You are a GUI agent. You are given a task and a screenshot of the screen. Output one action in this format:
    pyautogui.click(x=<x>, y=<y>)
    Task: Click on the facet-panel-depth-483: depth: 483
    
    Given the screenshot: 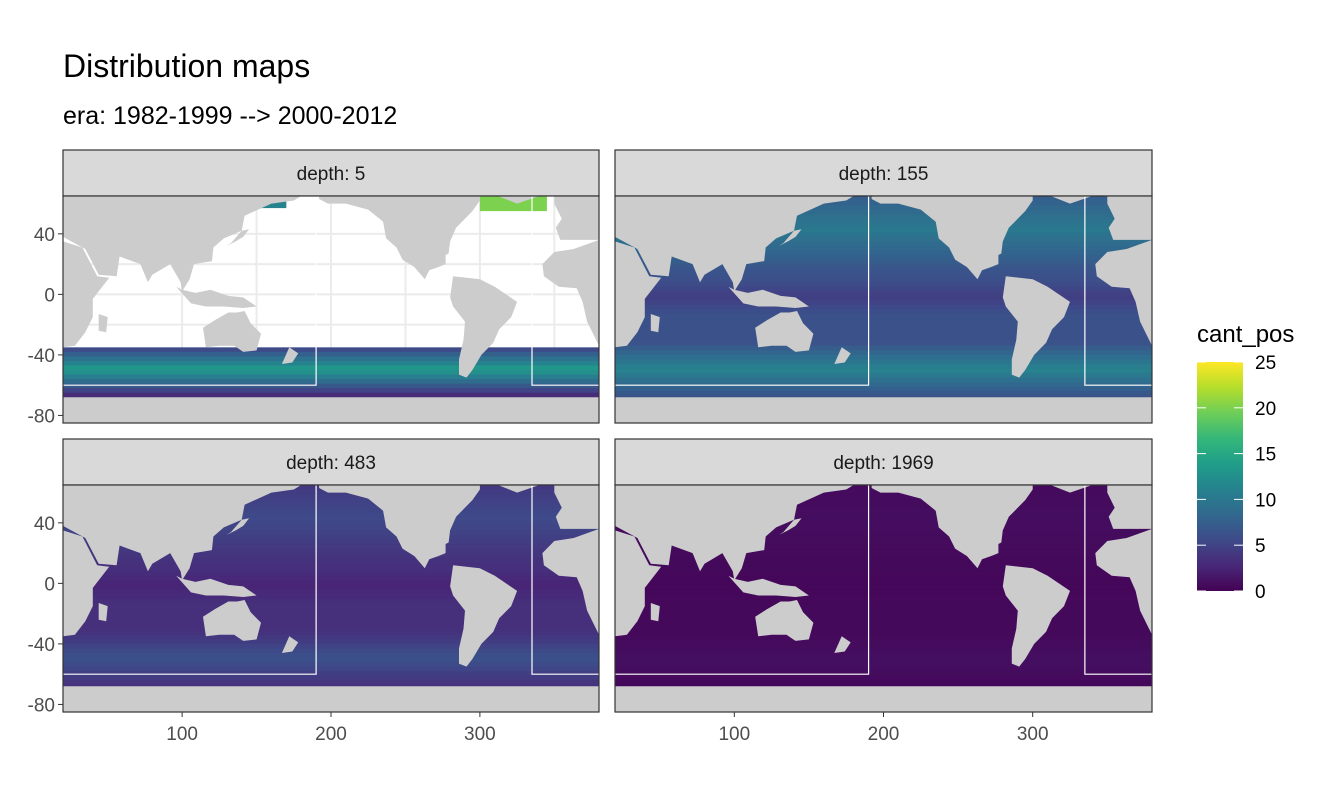 What is the action you would take?
    pyautogui.click(x=331, y=575)
    